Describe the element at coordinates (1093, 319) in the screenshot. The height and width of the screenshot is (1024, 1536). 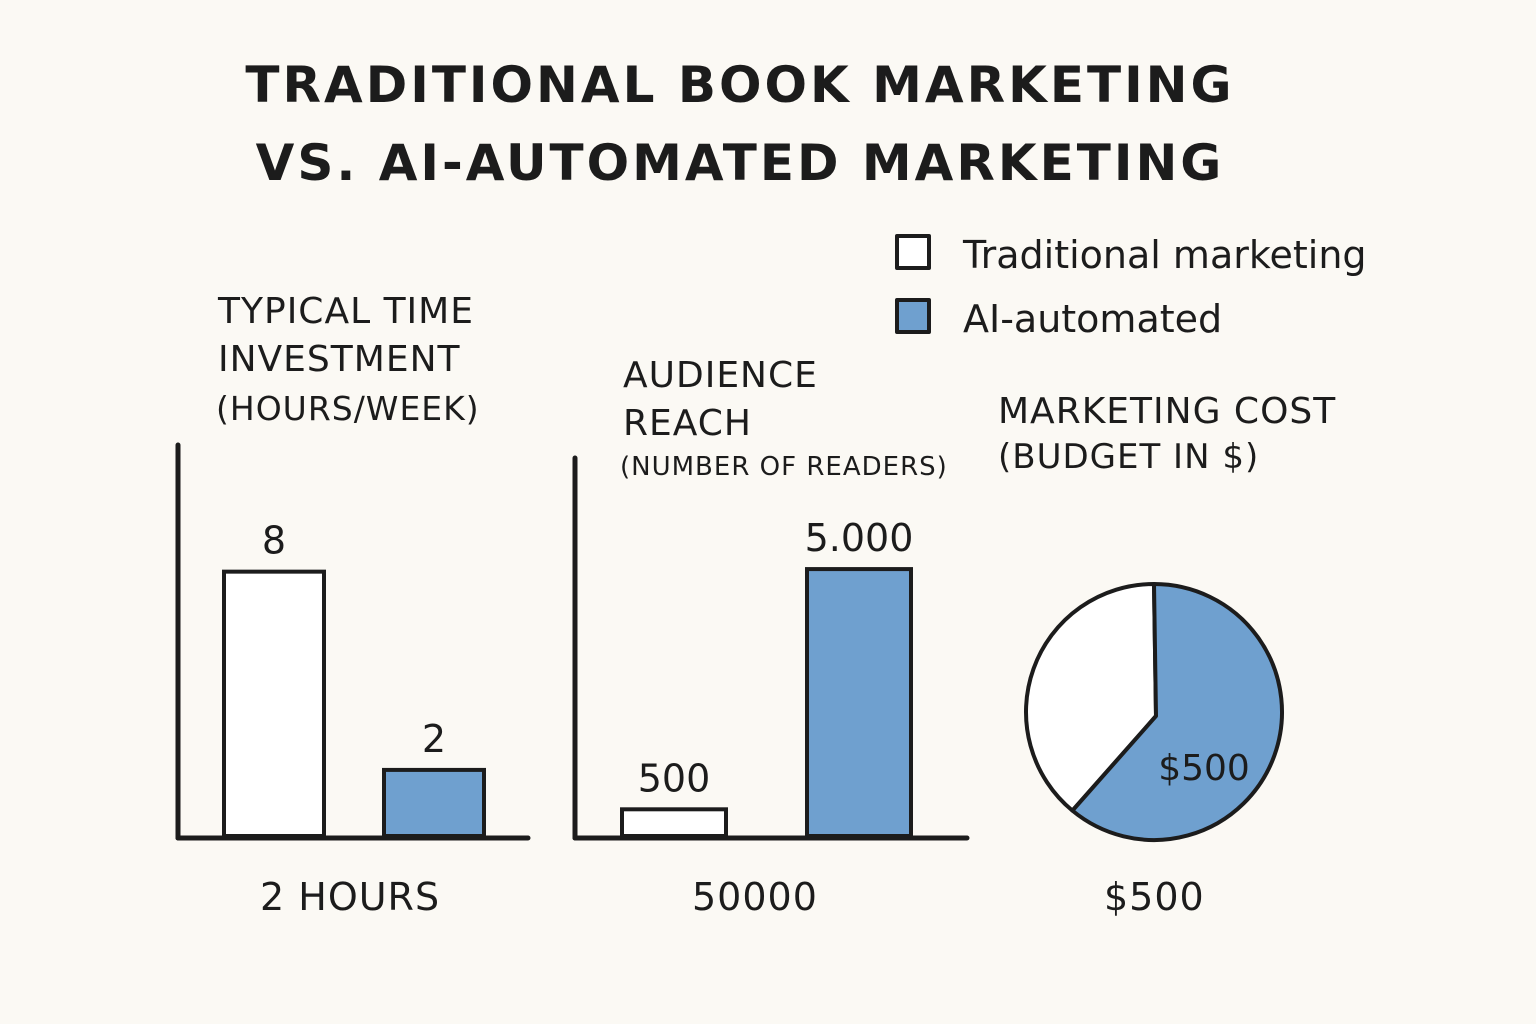
I see `legend-label-ai: AI-automated` at that location.